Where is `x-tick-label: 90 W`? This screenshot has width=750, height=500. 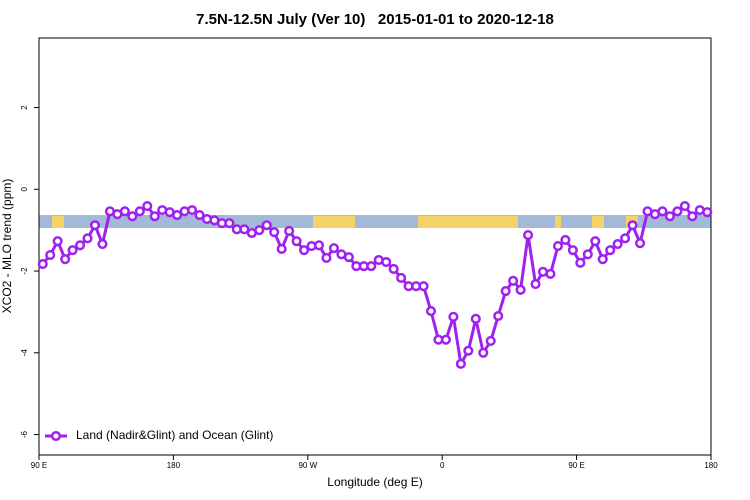 x-tick-label: 90 W is located at coordinates (307, 465).